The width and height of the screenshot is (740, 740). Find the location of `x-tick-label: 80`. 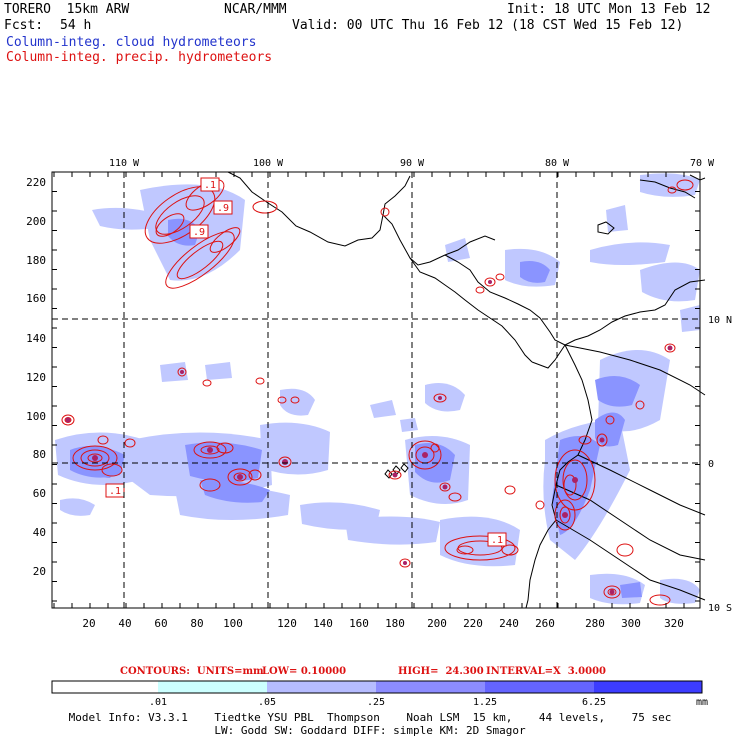

x-tick-label: 80 is located at coordinates (196, 623).